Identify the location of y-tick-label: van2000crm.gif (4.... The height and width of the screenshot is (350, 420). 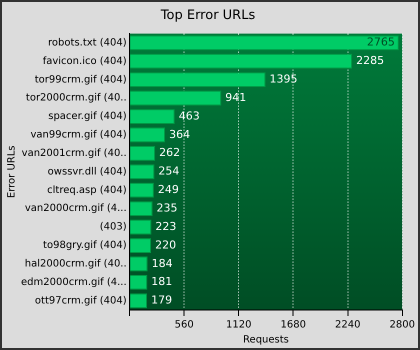
(75, 208).